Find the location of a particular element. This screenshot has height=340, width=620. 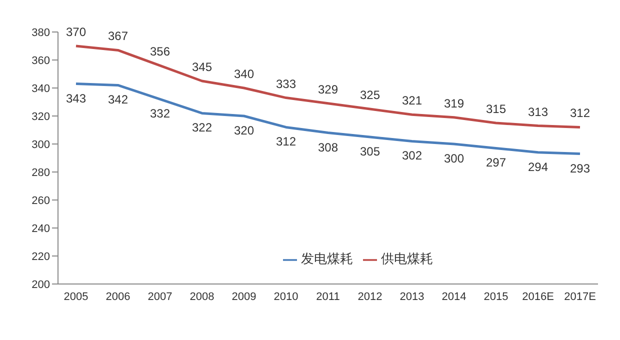

y-tick-label: 360 is located at coordinates (41, 60).